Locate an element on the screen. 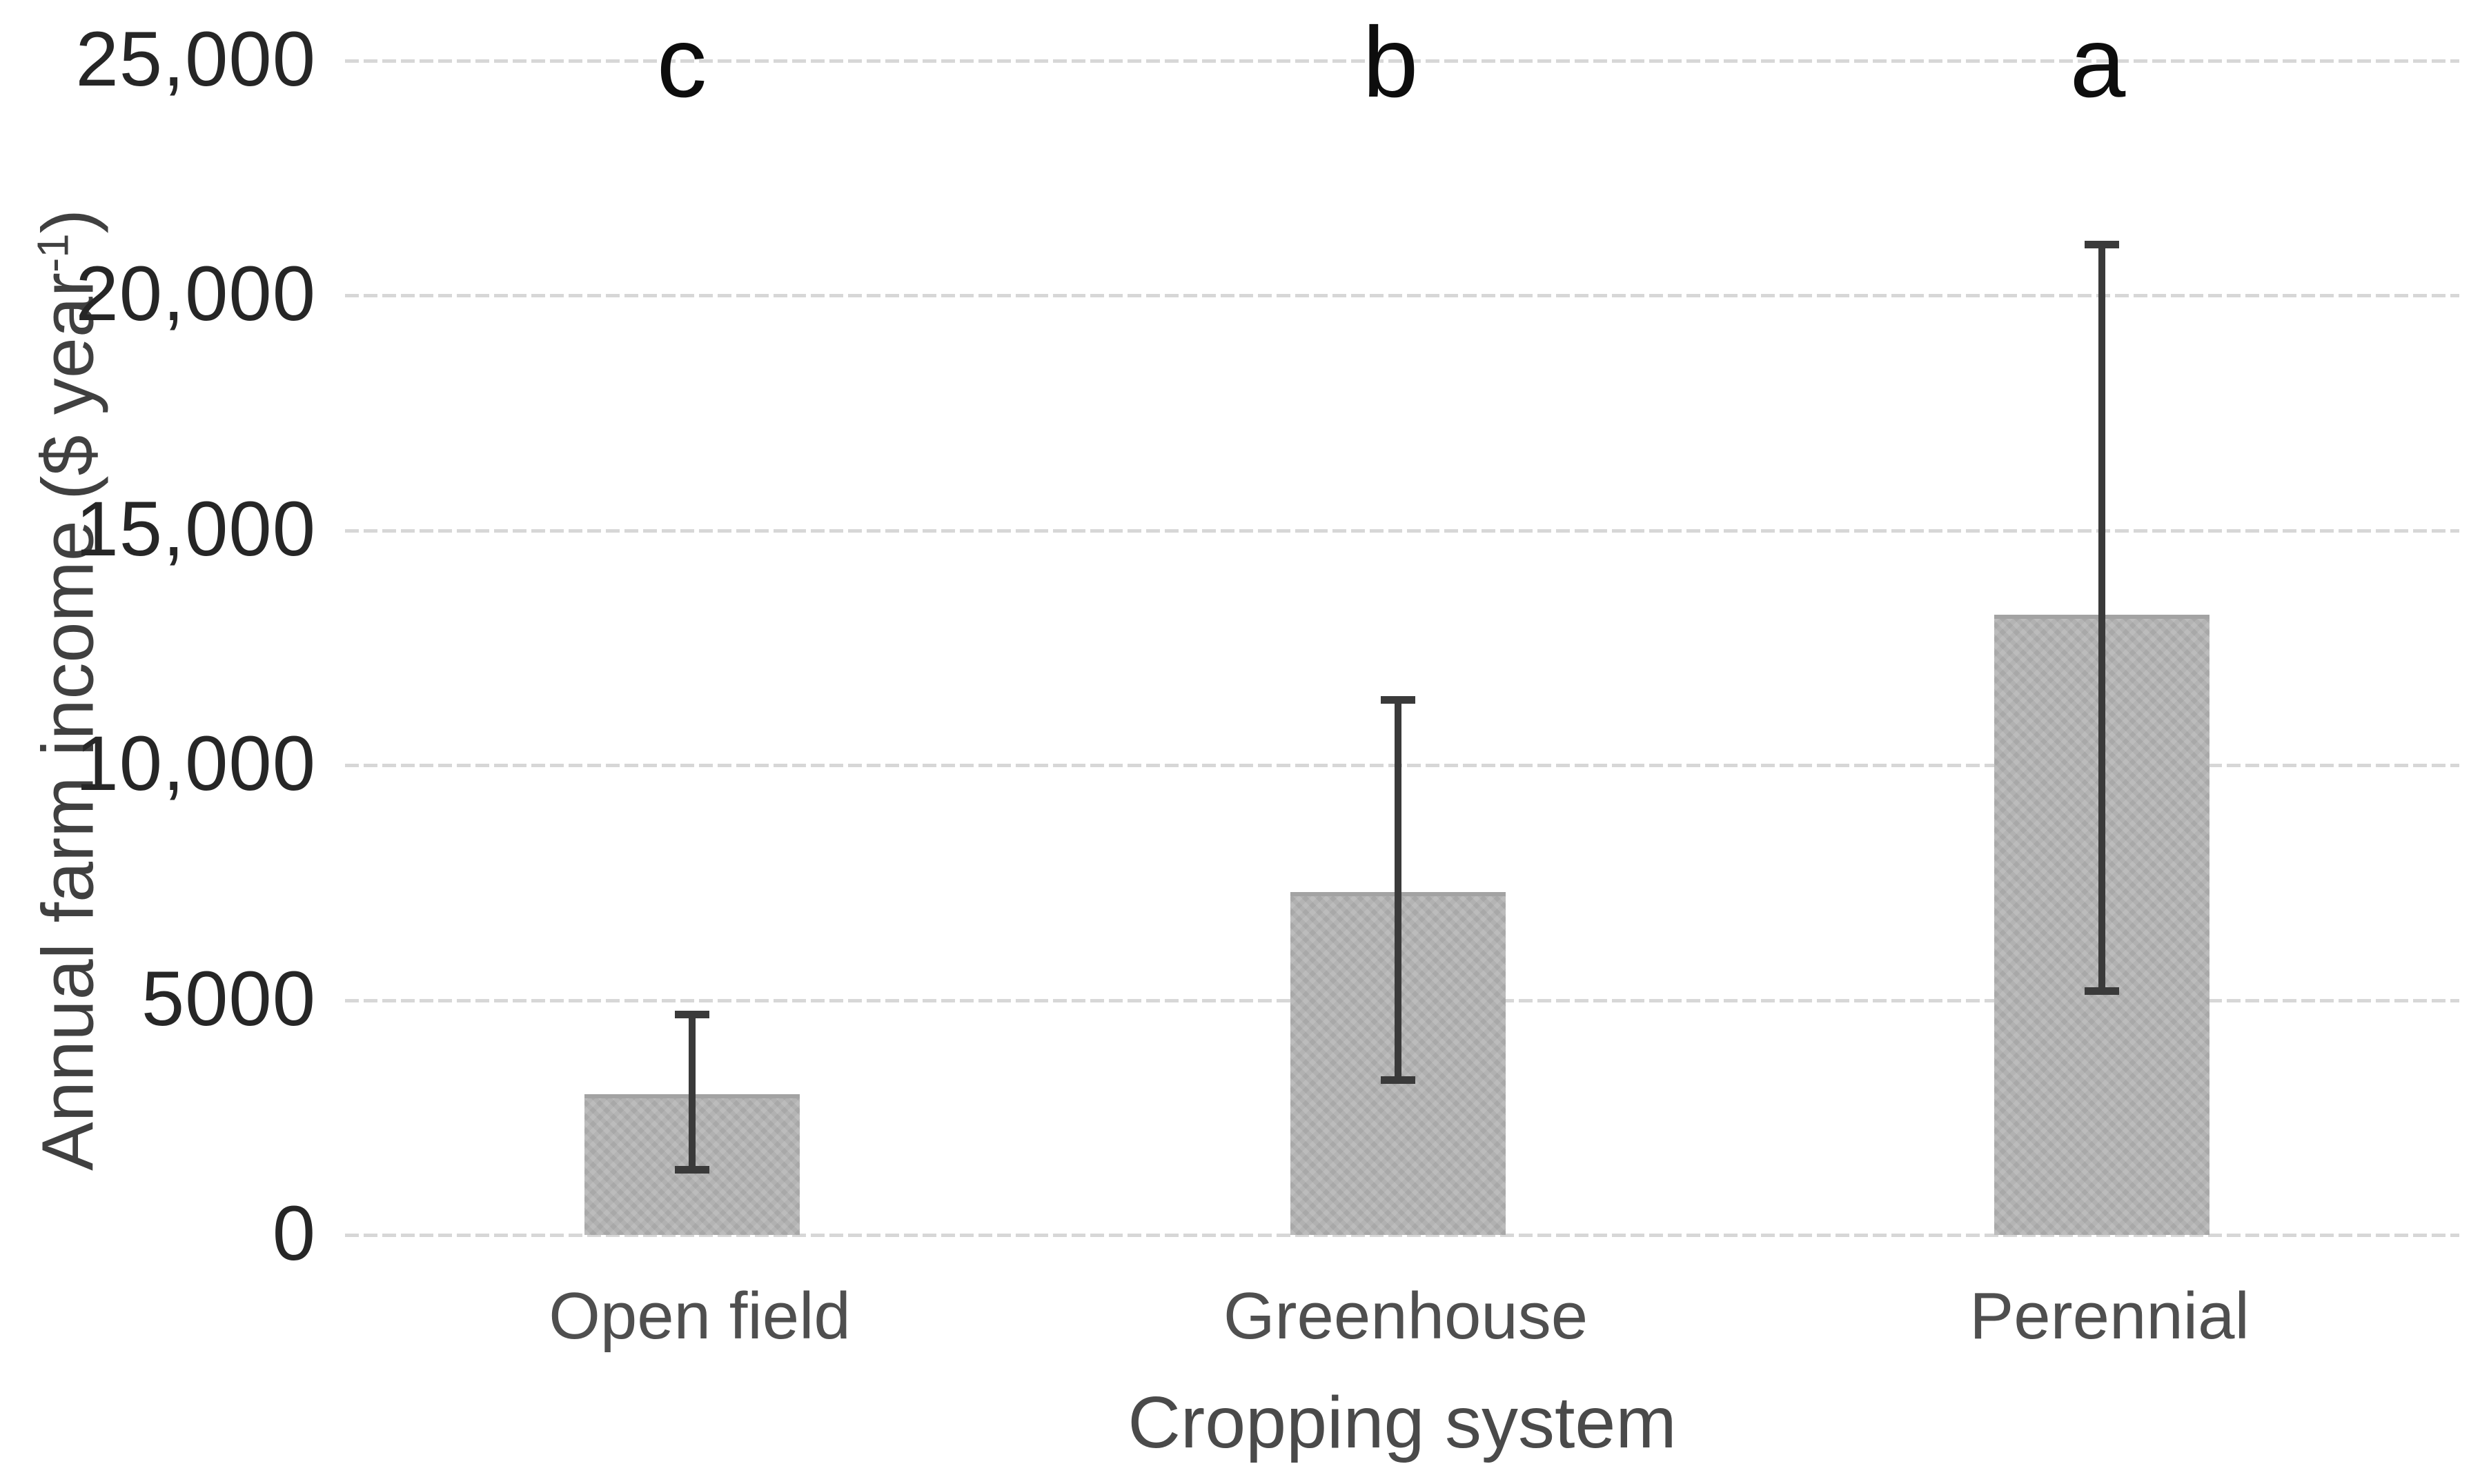 This screenshot has width=2480, height=1484. significance-letter: b is located at coordinates (1390, 62).